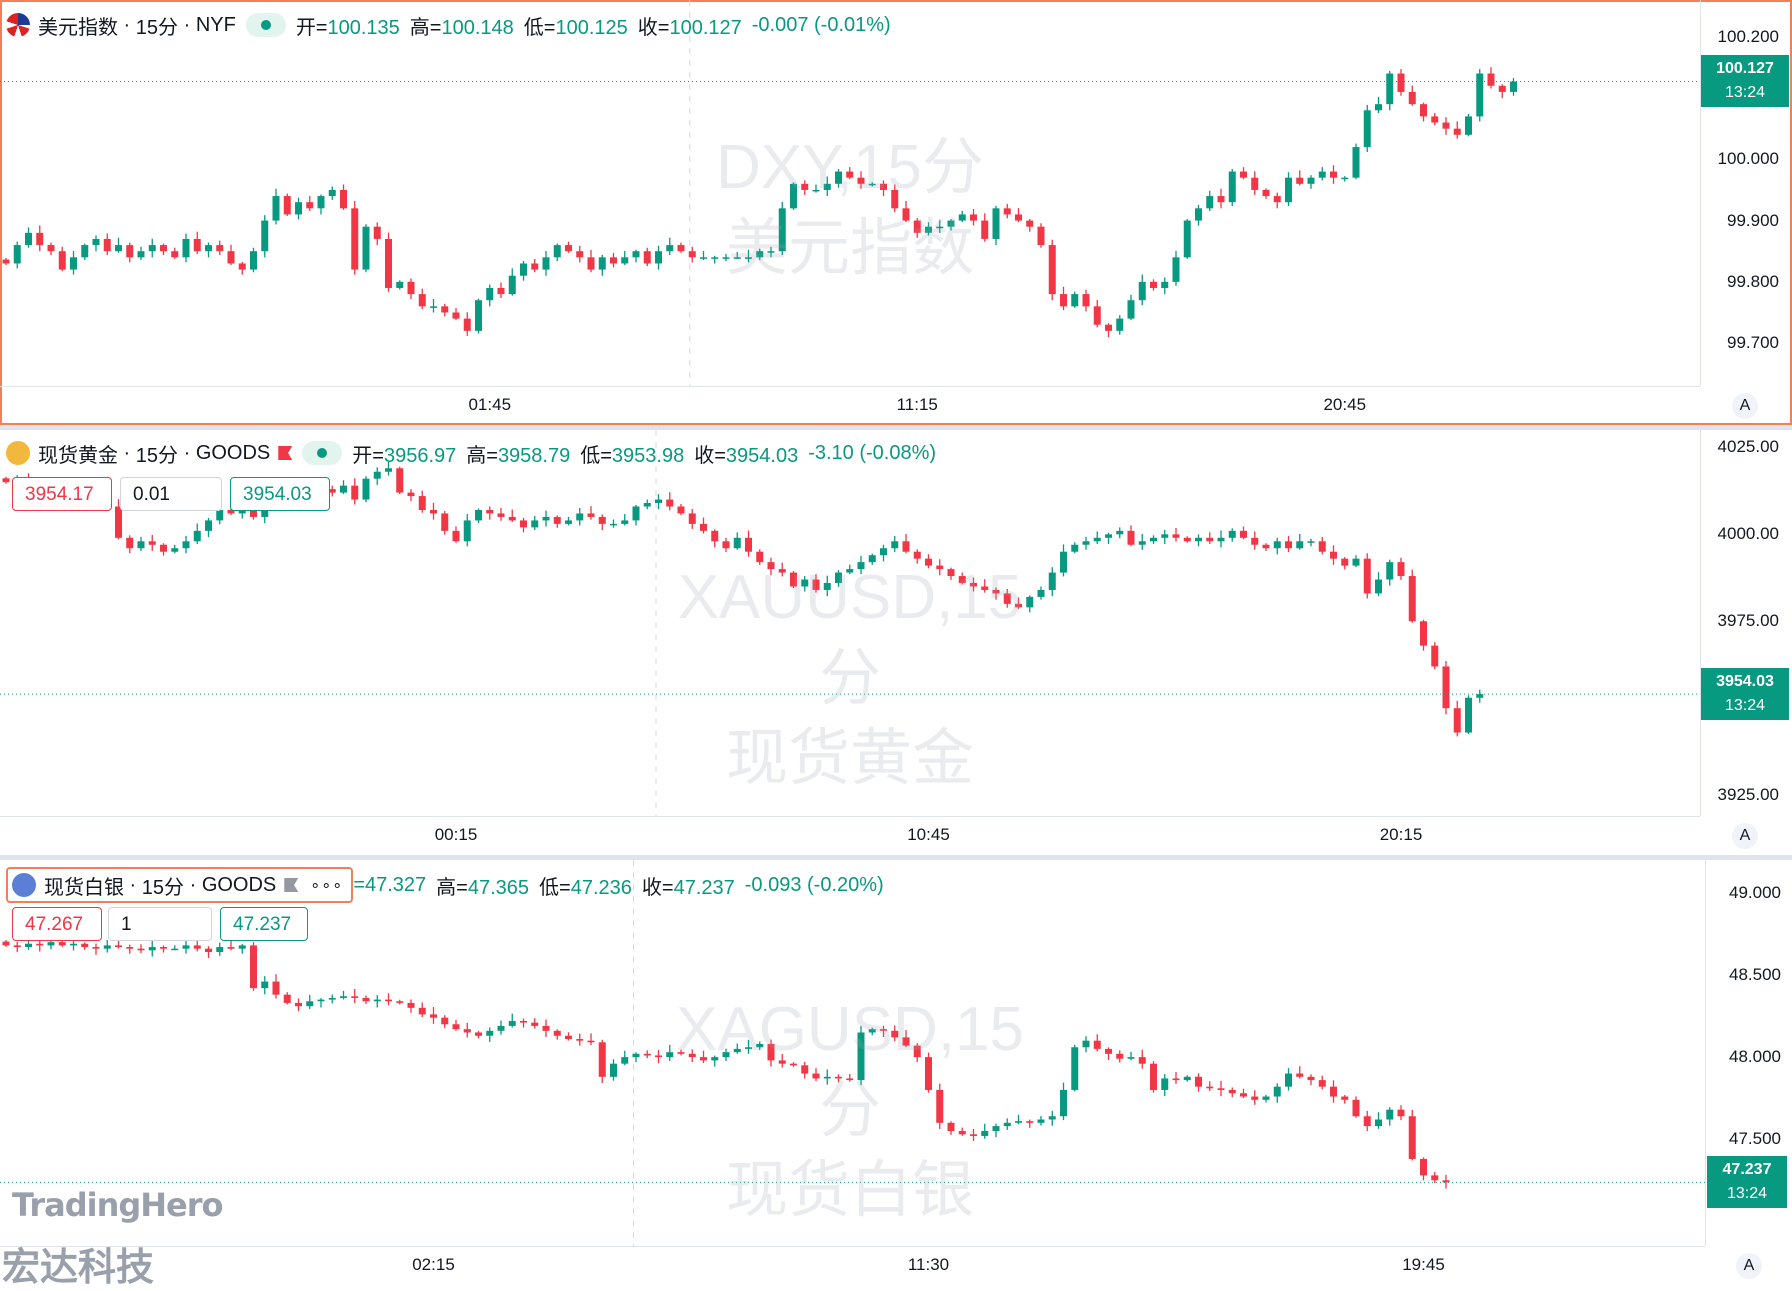 The width and height of the screenshot is (1792, 1291). What do you see at coordinates (160, 924) in the screenshot?
I see `silver-quantity-input: 1` at bounding box center [160, 924].